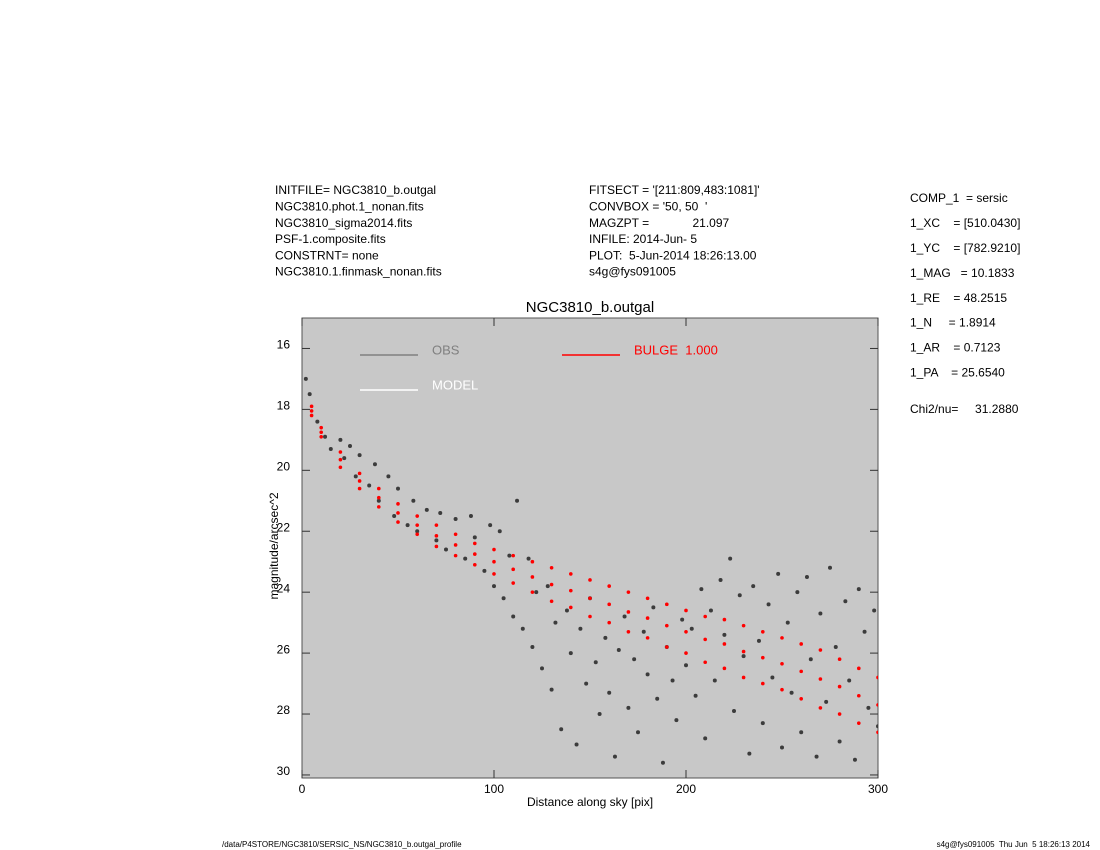  I want to click on fit-parameter: COMP_1 = sersic, so click(959, 198).